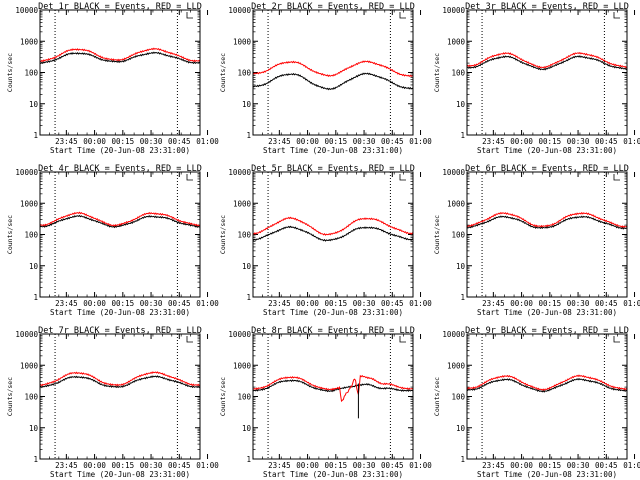  I want to click on chart-title: Det 5r BLACK = Events, RED = LLD, so click(333, 169).